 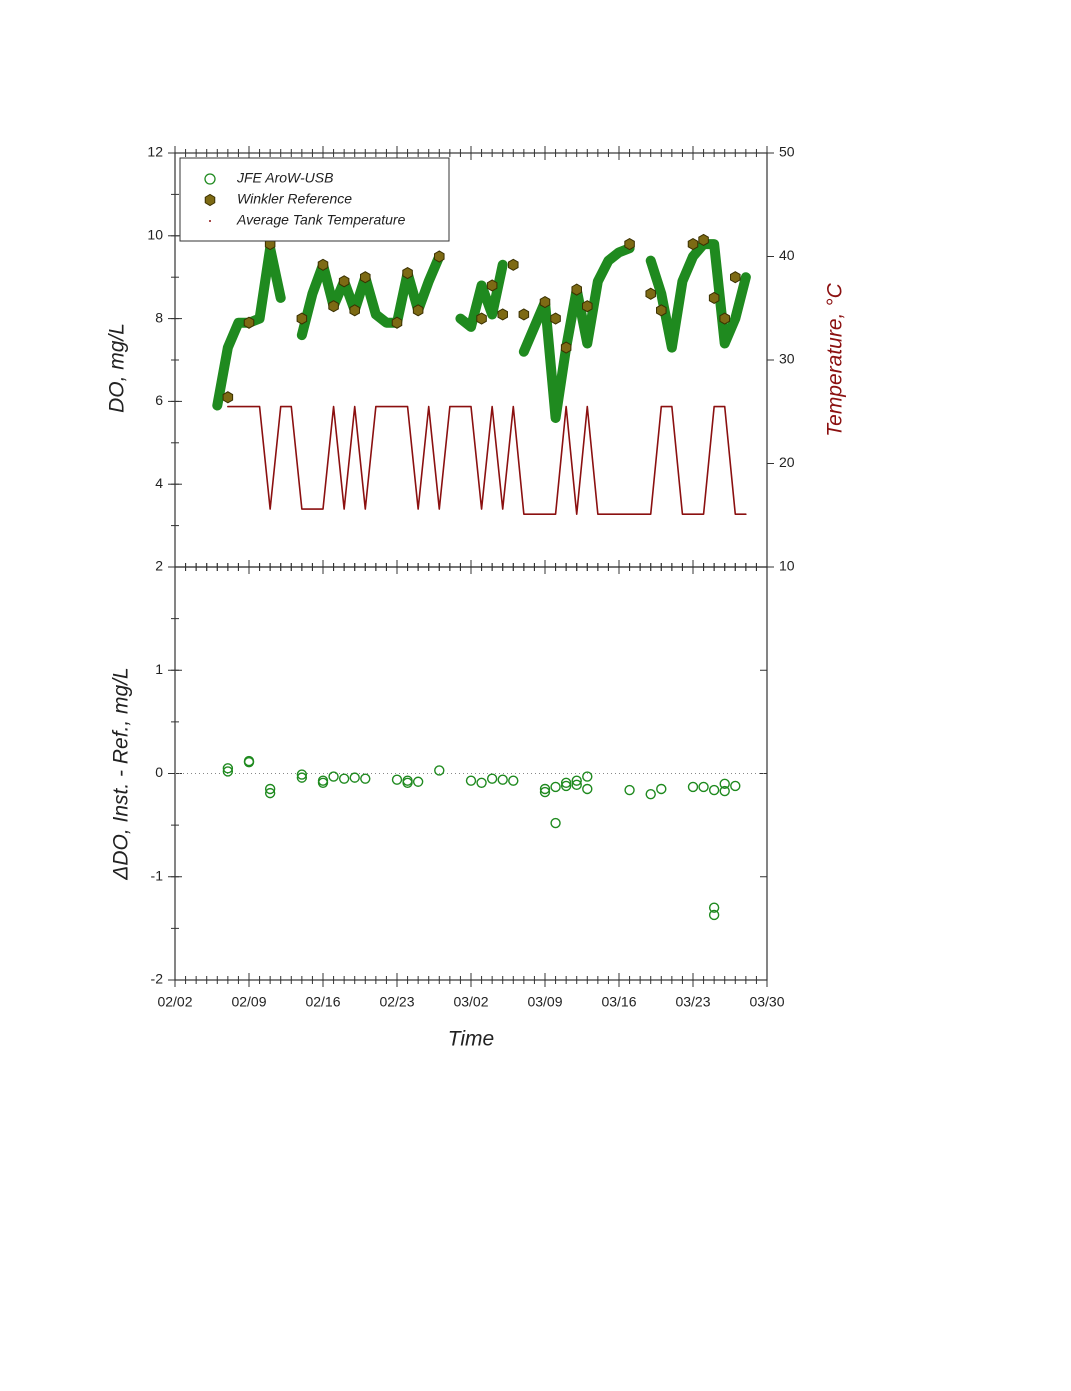 I want to click on y-axis-label: ΔDO, Inst. - Ref., mg/L, so click(x=121, y=773).